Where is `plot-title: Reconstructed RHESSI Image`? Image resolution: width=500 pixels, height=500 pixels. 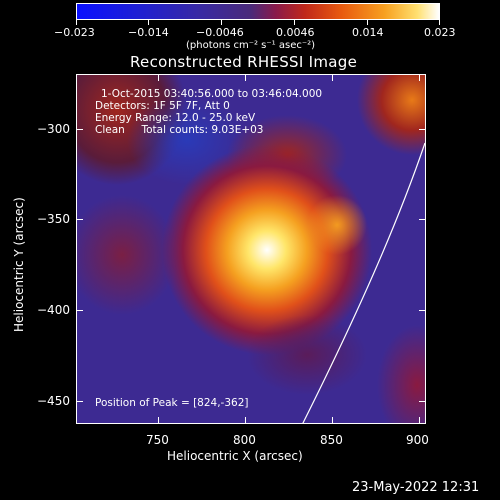
plot-title: Reconstructed RHESSI Image is located at coordinates (244, 62).